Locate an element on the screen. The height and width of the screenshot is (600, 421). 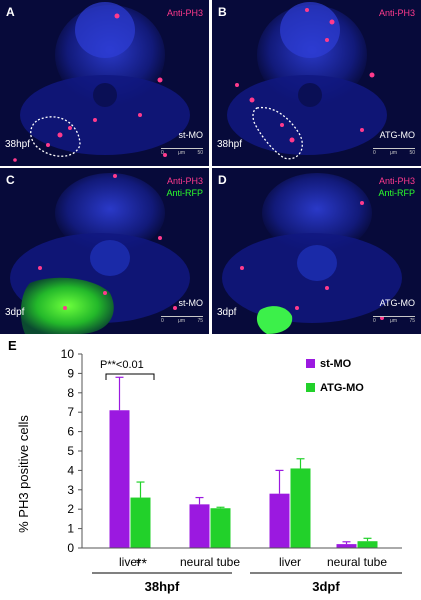
micrograph-c-image is located at coordinates (104, 251).